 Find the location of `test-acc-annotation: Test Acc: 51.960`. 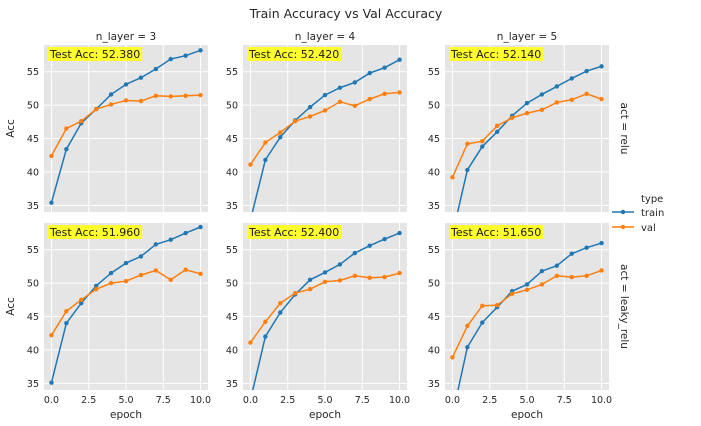

test-acc-annotation: Test Acc: 51.960 is located at coordinates (95, 232).